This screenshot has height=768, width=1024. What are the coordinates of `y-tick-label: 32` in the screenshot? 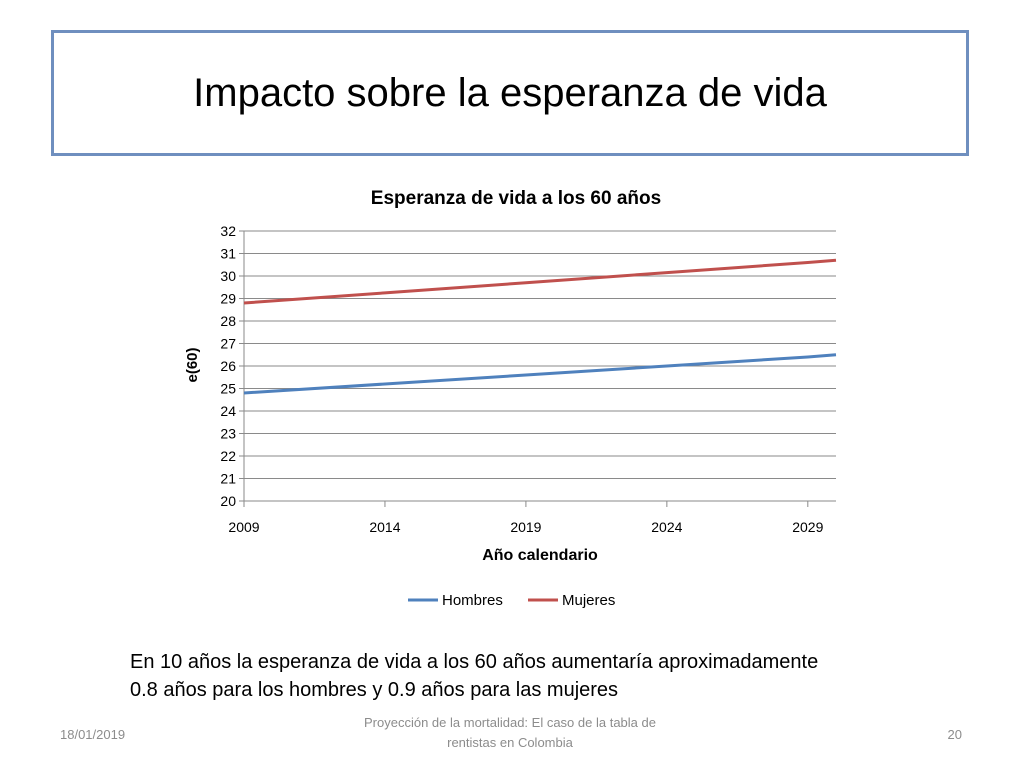 It's located at (228, 231).